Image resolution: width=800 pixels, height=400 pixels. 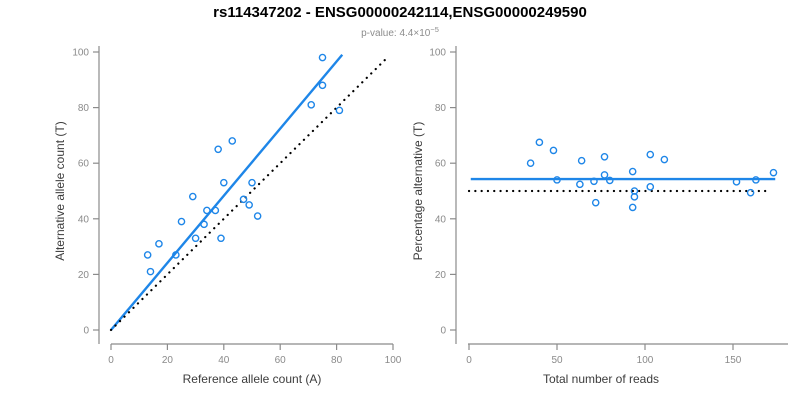 I want to click on pvalue-text: p-value: 4.4×10, so click(x=396, y=33).